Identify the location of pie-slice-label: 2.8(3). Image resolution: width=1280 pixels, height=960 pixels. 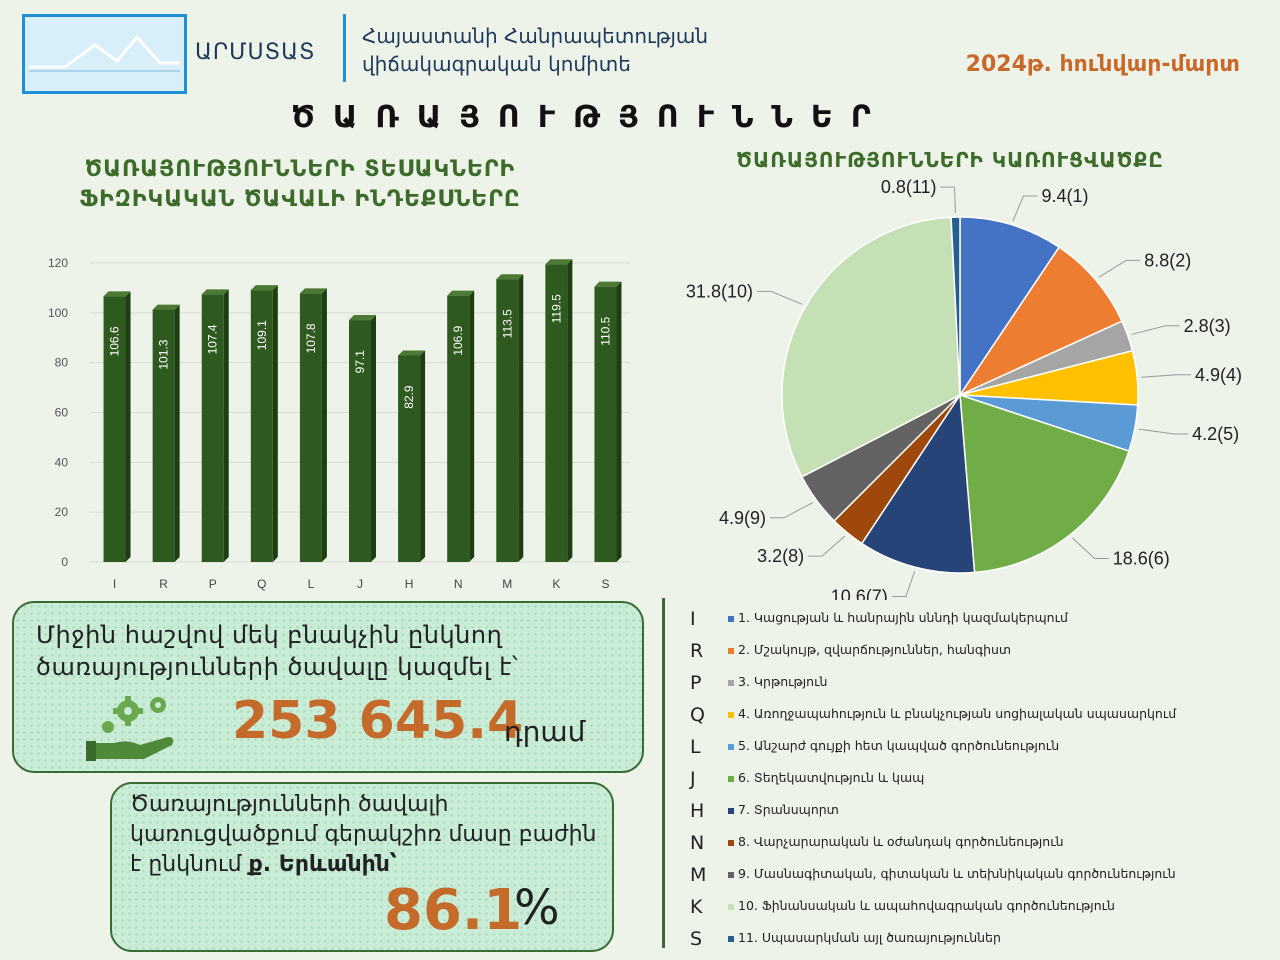
(1207, 326).